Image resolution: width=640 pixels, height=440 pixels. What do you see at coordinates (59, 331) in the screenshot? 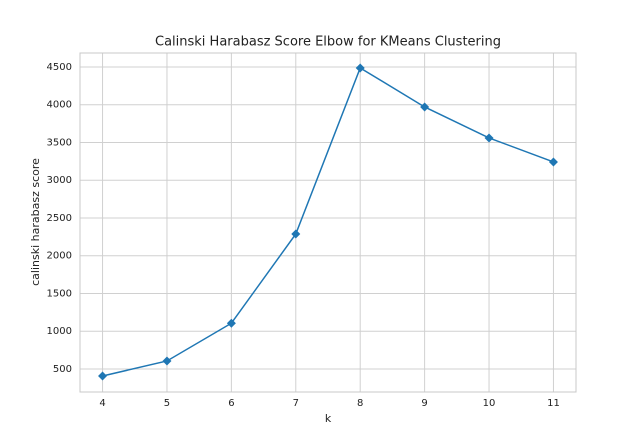
I see `y-tick-label: 1000` at bounding box center [59, 331].